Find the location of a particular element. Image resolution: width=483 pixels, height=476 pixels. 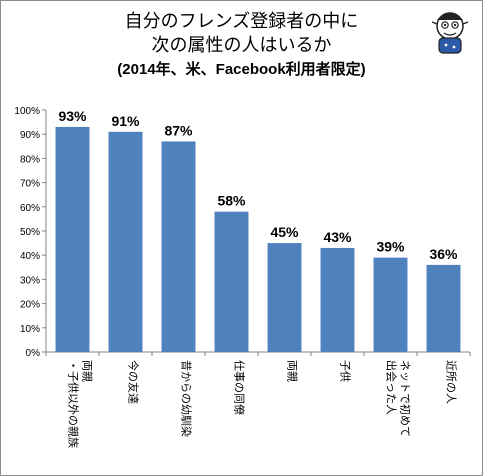

title-line-3: (2014年、米、Facebook利用者限定) is located at coordinates (241, 69).